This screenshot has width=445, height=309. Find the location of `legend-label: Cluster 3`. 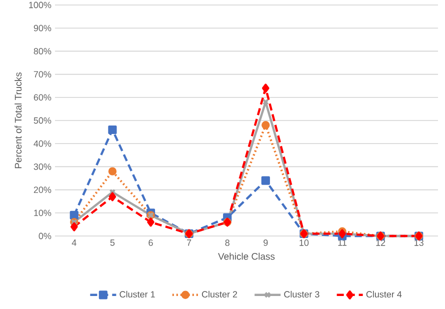

legend-label: Cluster 3 is located at coordinates (302, 294).